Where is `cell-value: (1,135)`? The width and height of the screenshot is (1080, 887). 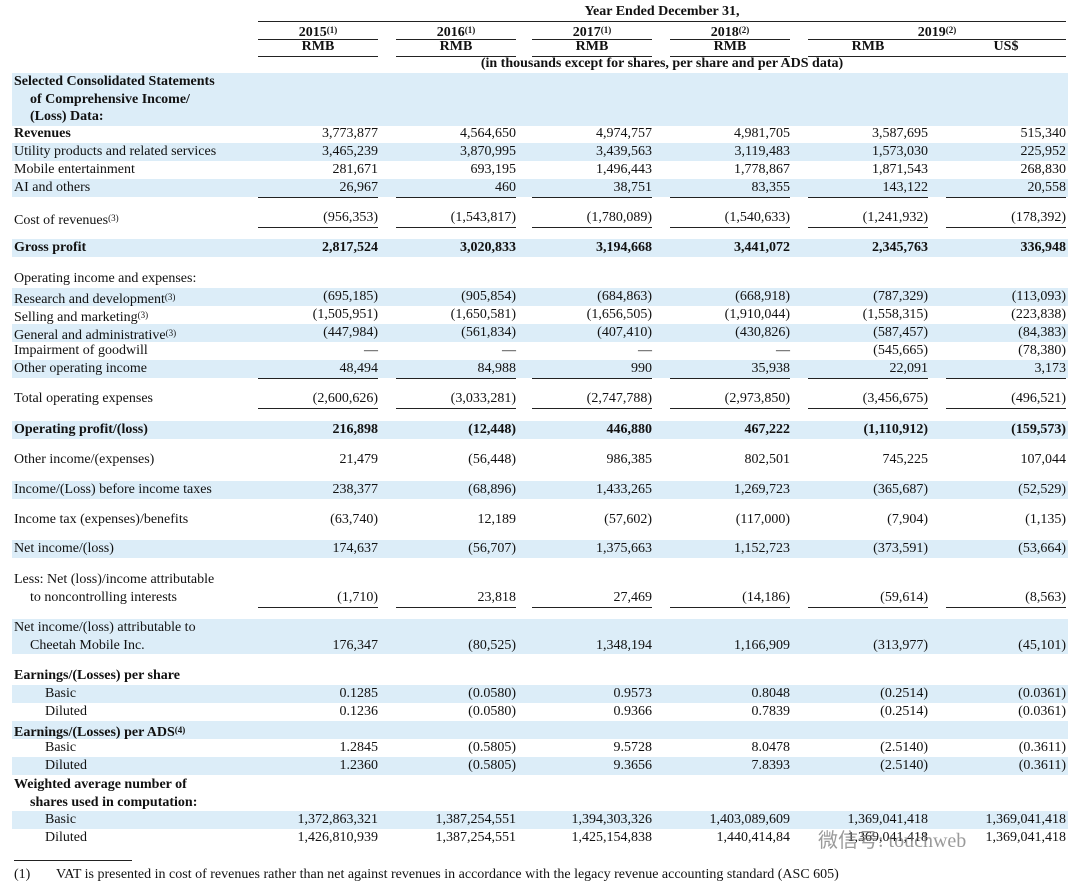 cell-value: (1,135) is located at coordinates (1045, 519).